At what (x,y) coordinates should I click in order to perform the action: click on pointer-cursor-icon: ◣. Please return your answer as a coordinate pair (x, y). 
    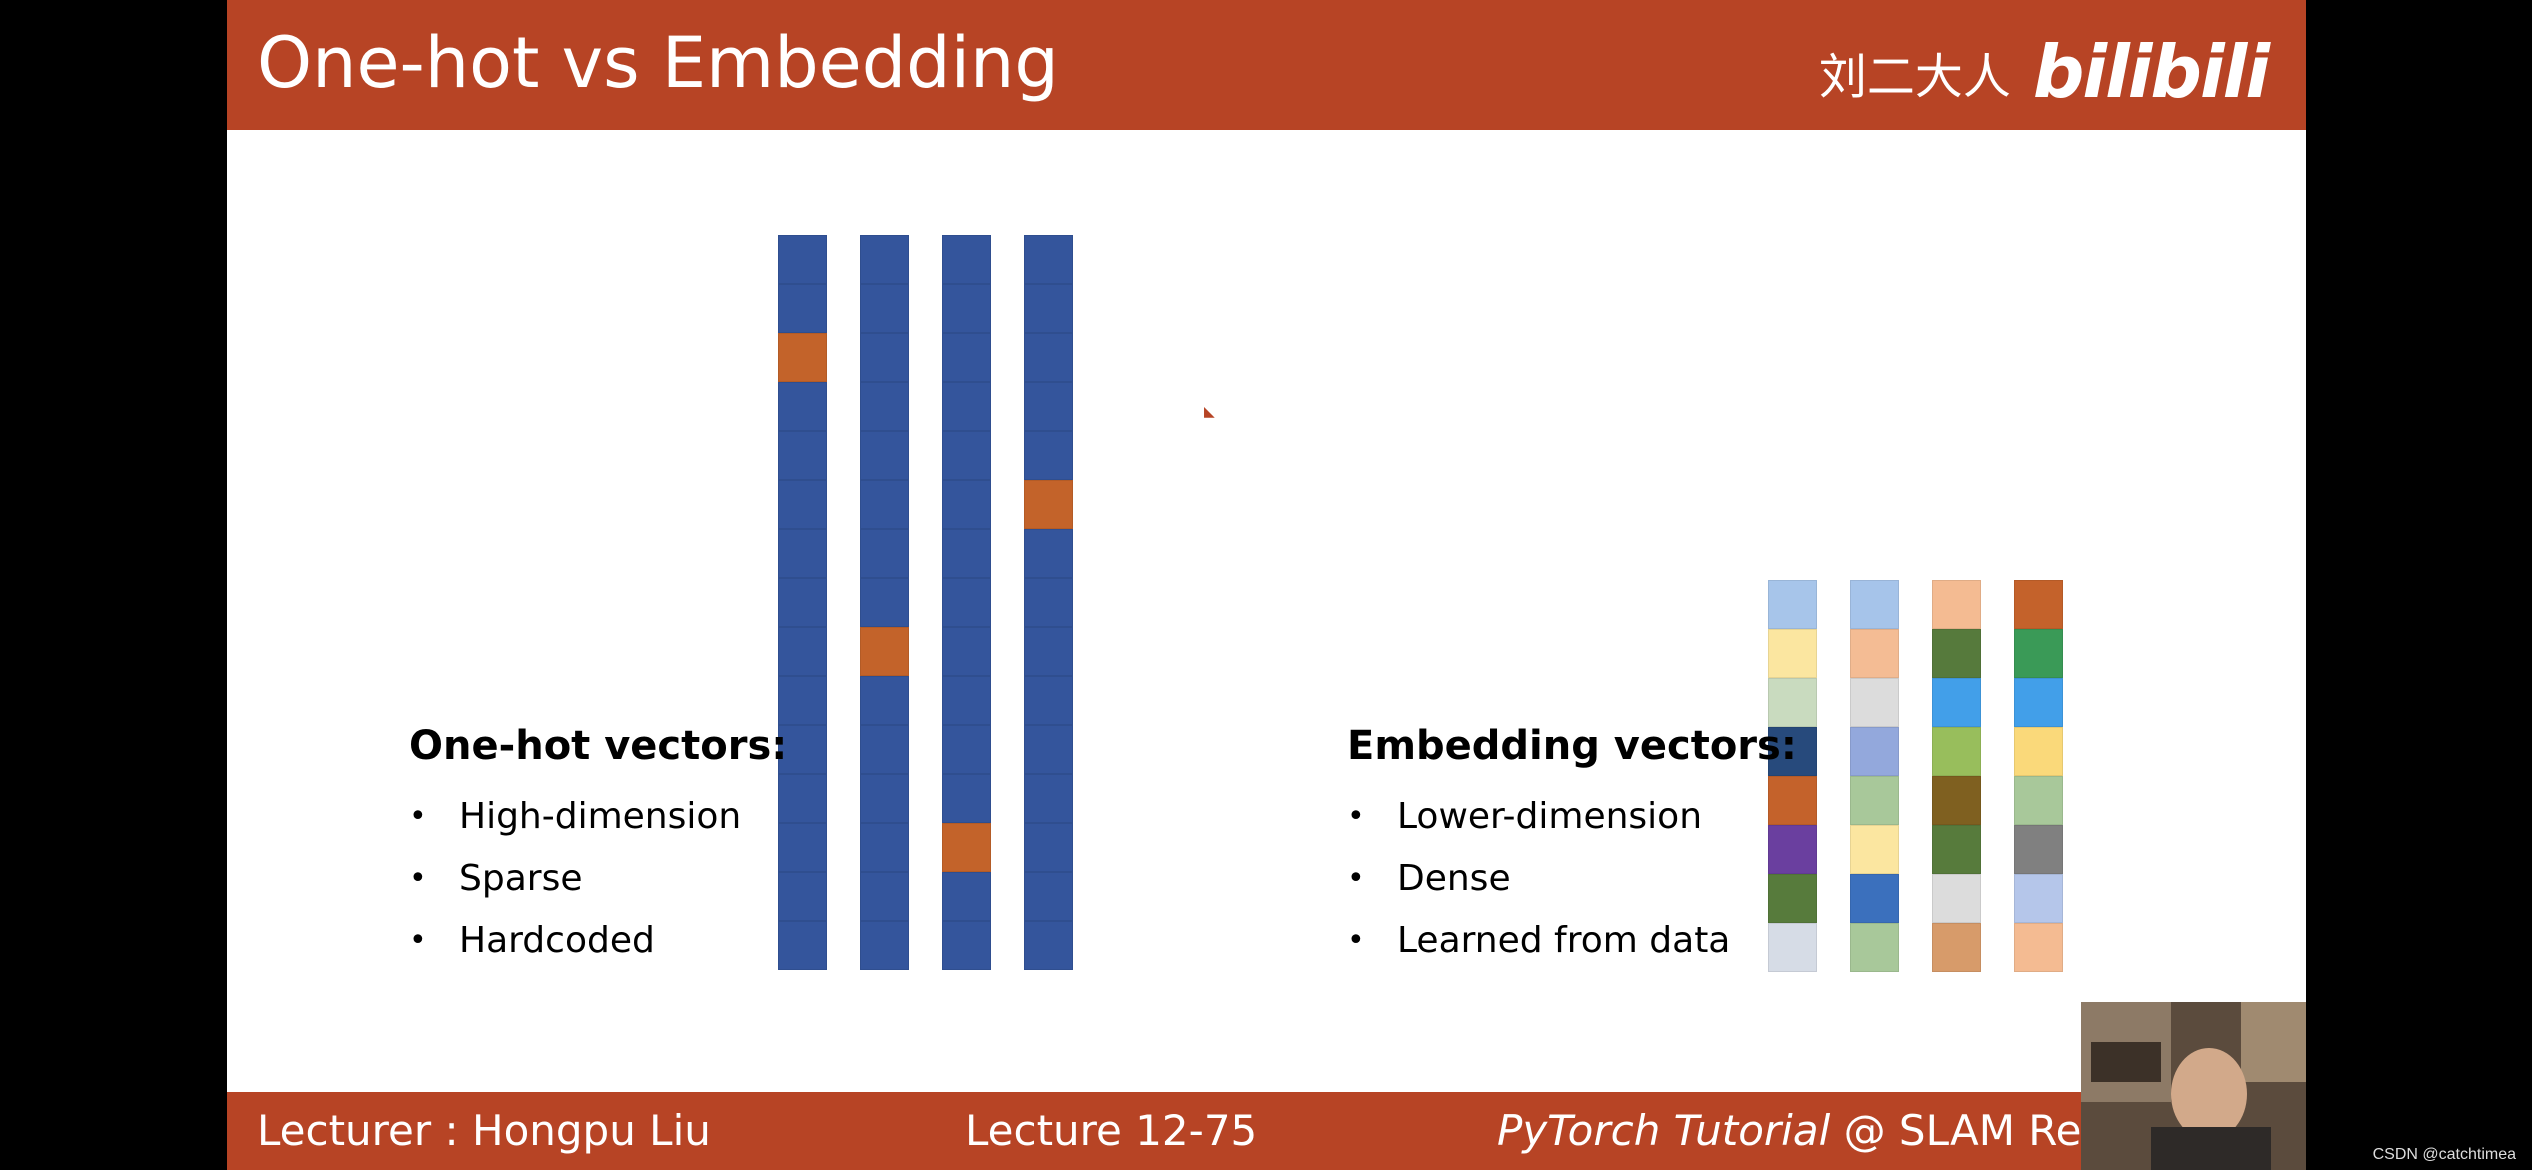
    Looking at the image, I should click on (1209, 411).